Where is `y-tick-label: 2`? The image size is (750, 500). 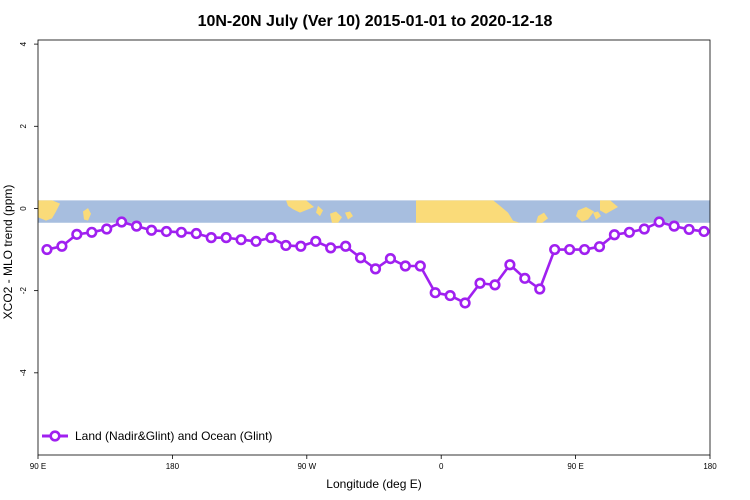
y-tick-label: 2 is located at coordinates (23, 126).